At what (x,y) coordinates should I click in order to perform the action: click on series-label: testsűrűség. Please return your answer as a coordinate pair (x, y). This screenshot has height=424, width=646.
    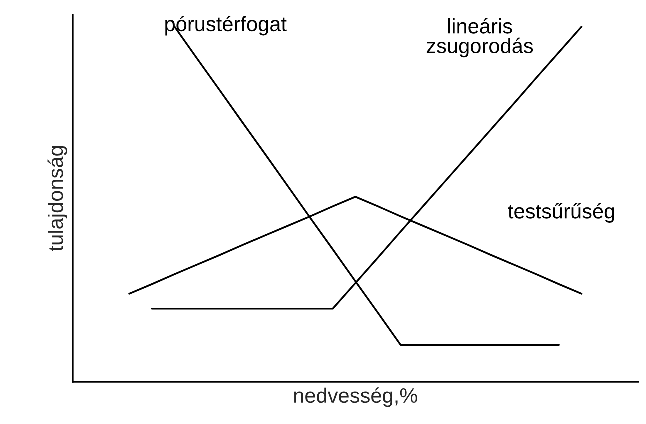
    Looking at the image, I should click on (561, 213).